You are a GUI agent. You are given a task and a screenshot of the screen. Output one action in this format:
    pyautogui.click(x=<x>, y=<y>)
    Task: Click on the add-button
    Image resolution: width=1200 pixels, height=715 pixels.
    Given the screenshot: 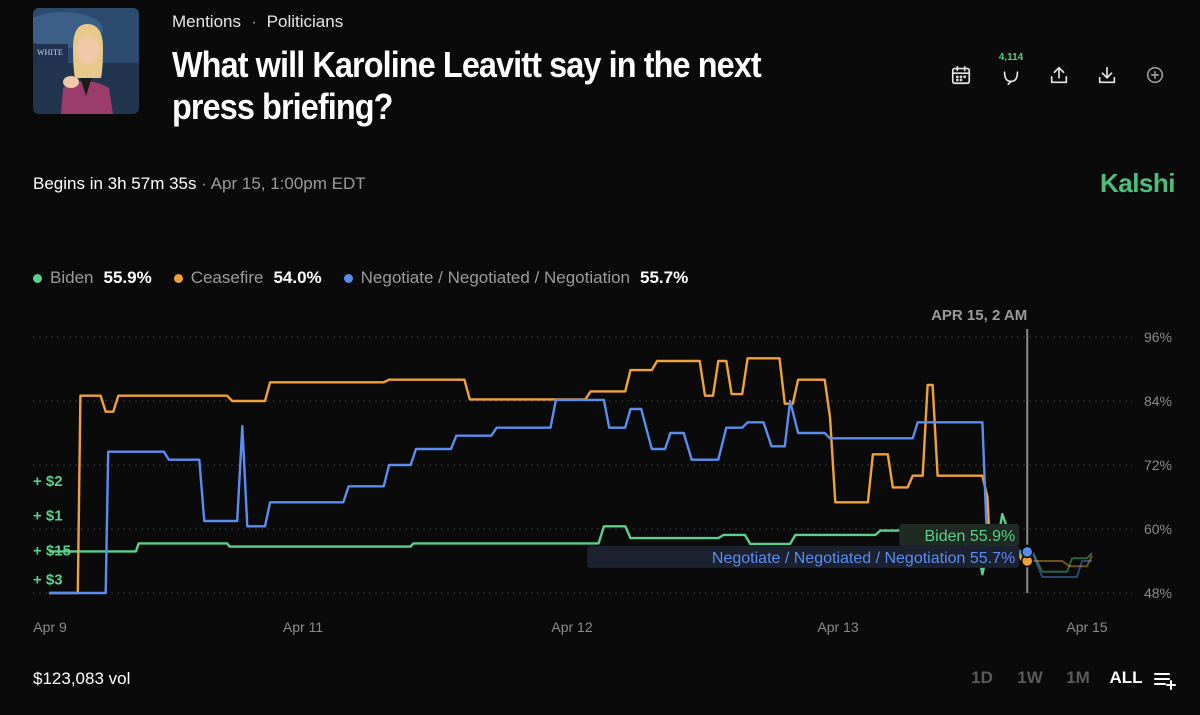 What is the action you would take?
    pyautogui.click(x=1155, y=75)
    